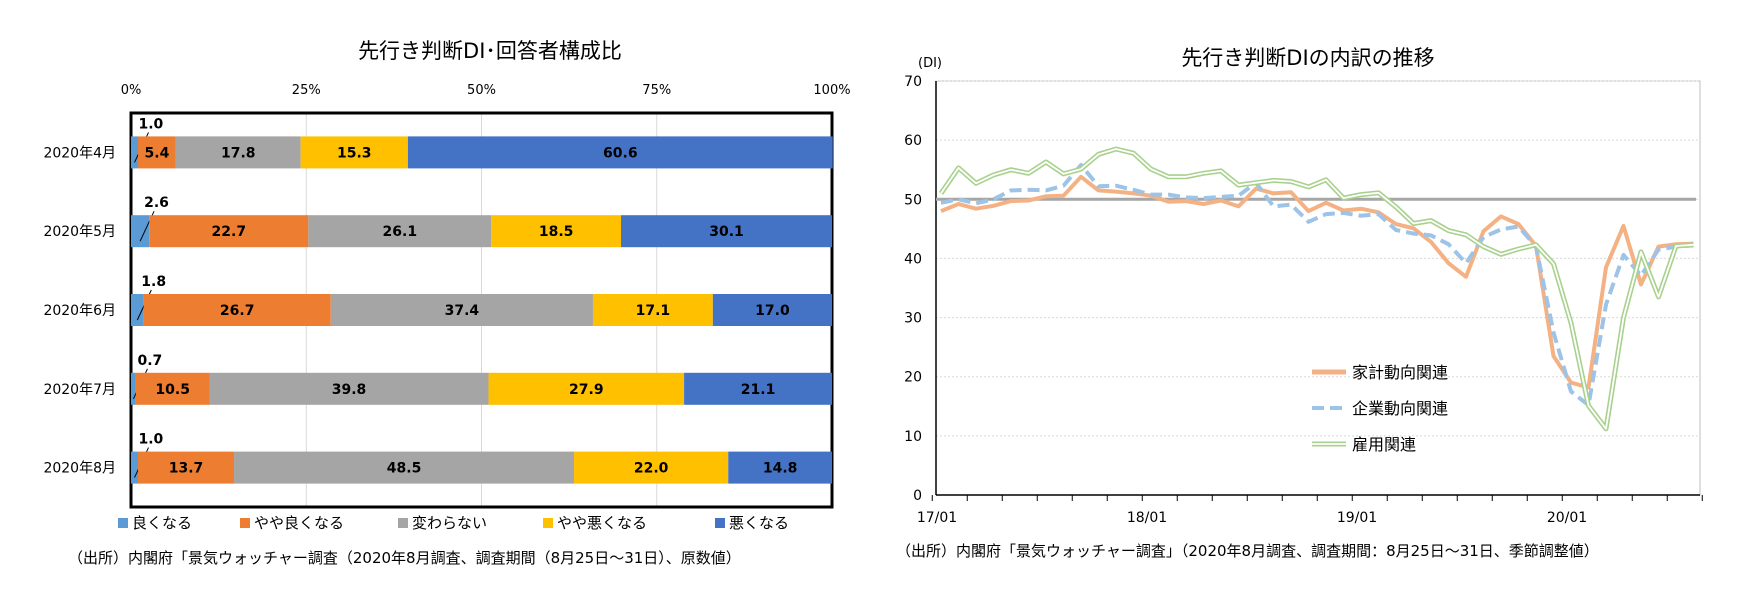 The image size is (1744, 589). Describe the element at coordinates (79, 311) in the screenshot. I see `left-category-label: 2020年6月` at that location.